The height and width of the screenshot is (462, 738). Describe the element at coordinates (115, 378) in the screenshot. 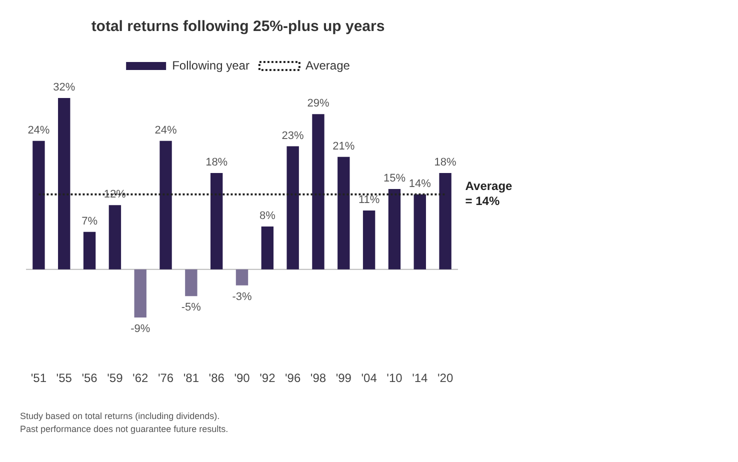

I see `x-tick-label: '59` at that location.